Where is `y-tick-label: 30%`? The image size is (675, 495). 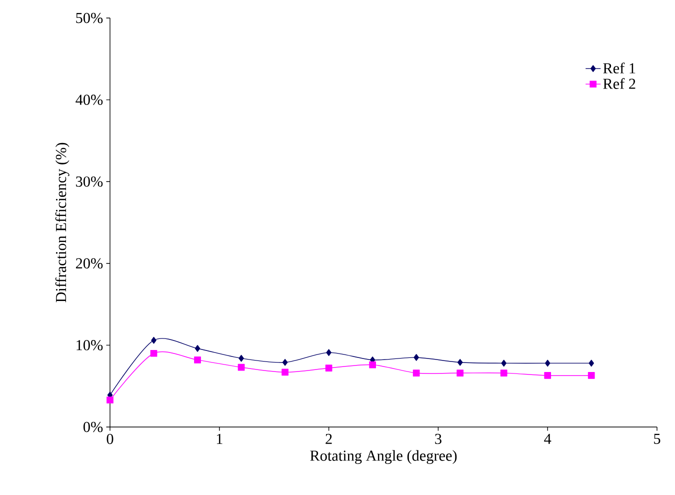 y-tick-label: 30% is located at coordinates (89, 181).